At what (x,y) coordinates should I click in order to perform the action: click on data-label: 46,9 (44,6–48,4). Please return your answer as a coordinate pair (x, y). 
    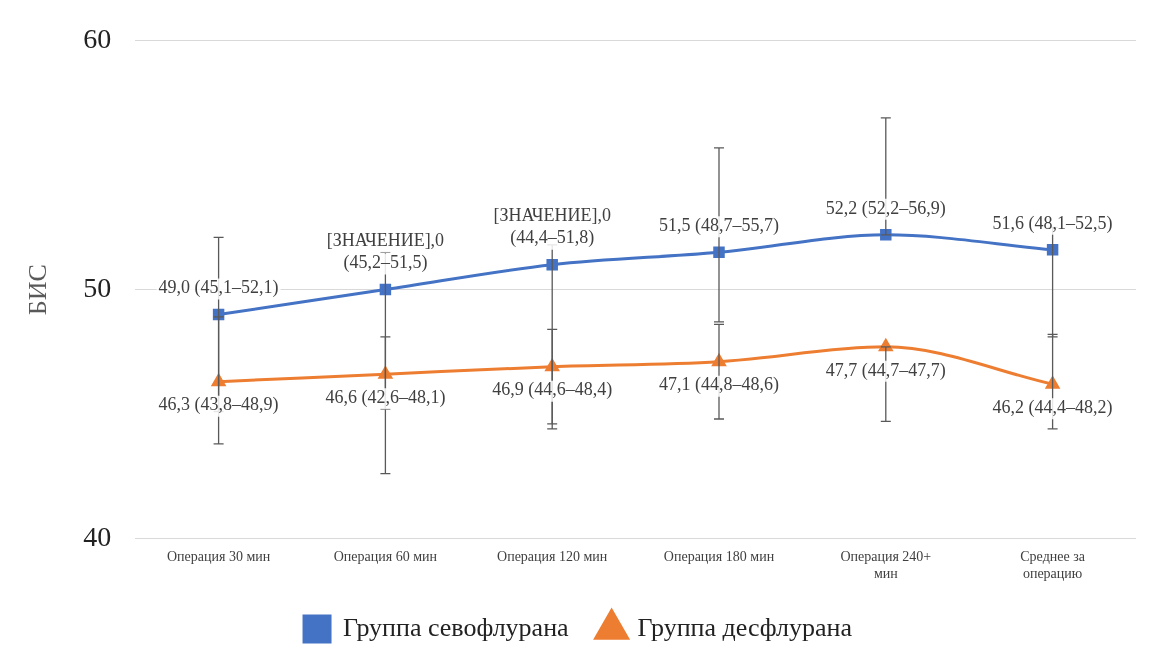
    Looking at the image, I should click on (552, 390).